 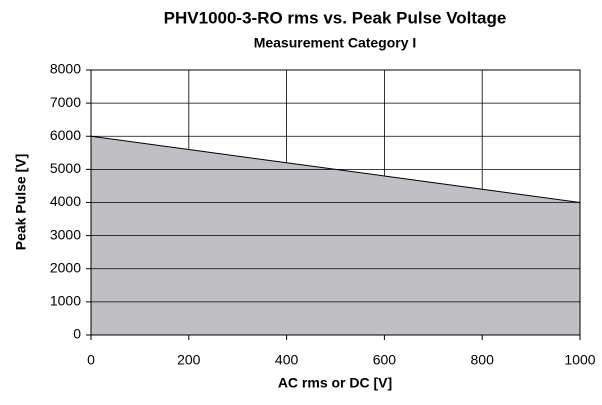 I want to click on y-axis-label: Peak Pulse [V], so click(x=21, y=202).